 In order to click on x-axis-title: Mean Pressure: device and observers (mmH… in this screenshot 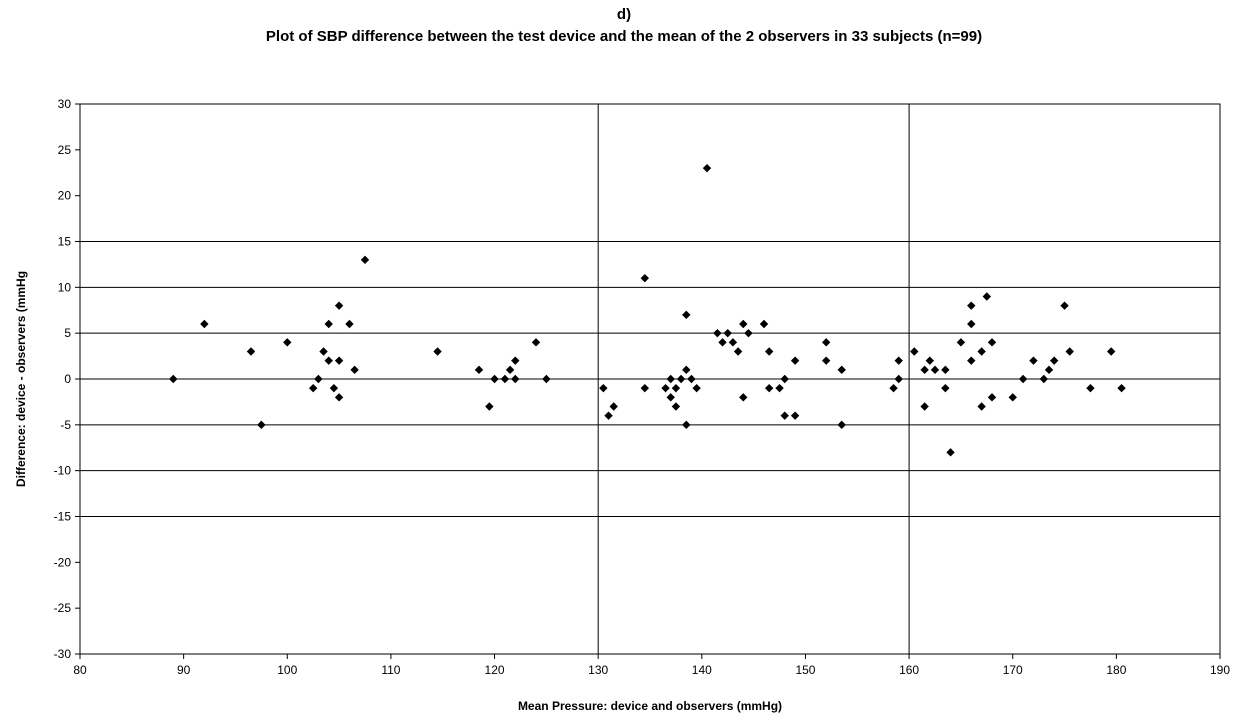, I will do `click(650, 706)`.